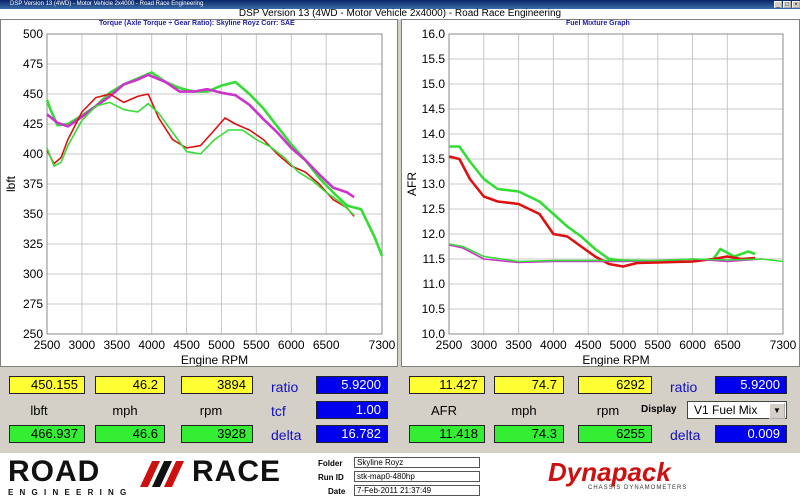  Describe the element at coordinates (331, 477) in the screenshot. I see `runid-label: Run ID` at that location.